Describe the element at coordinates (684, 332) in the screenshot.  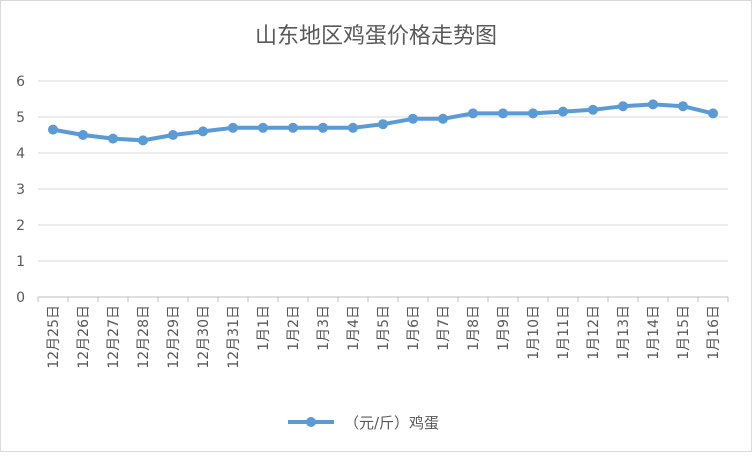
I see `x-tick-label: 1月15日` at that location.